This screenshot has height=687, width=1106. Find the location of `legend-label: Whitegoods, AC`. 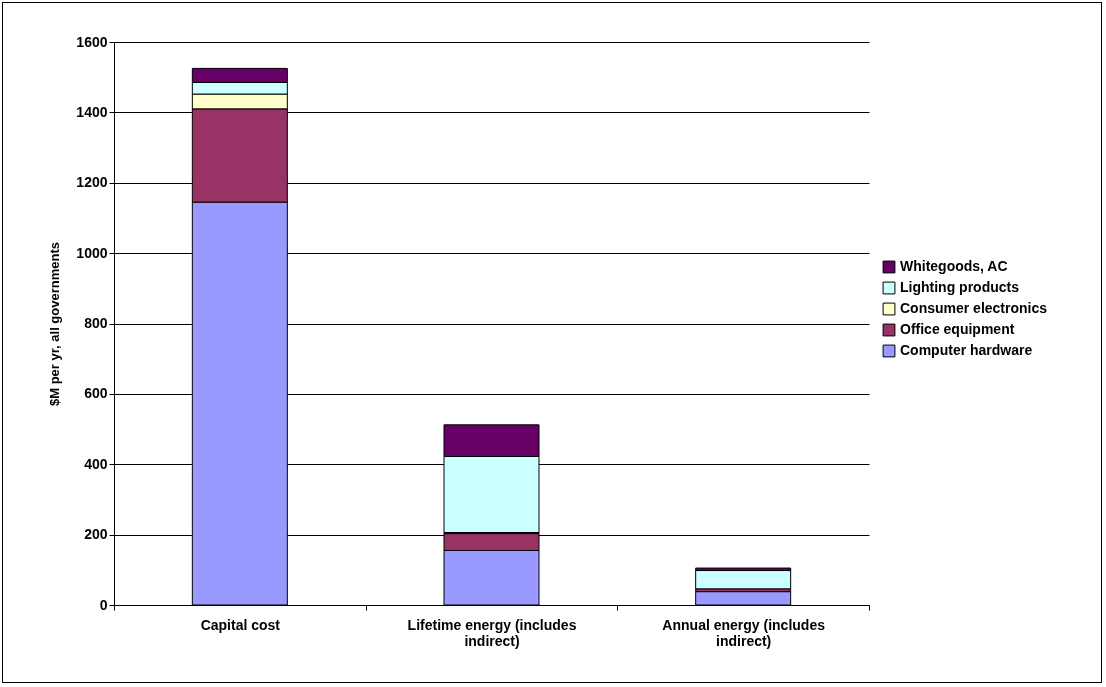

legend-label: Whitegoods, AC is located at coordinates (954, 266).